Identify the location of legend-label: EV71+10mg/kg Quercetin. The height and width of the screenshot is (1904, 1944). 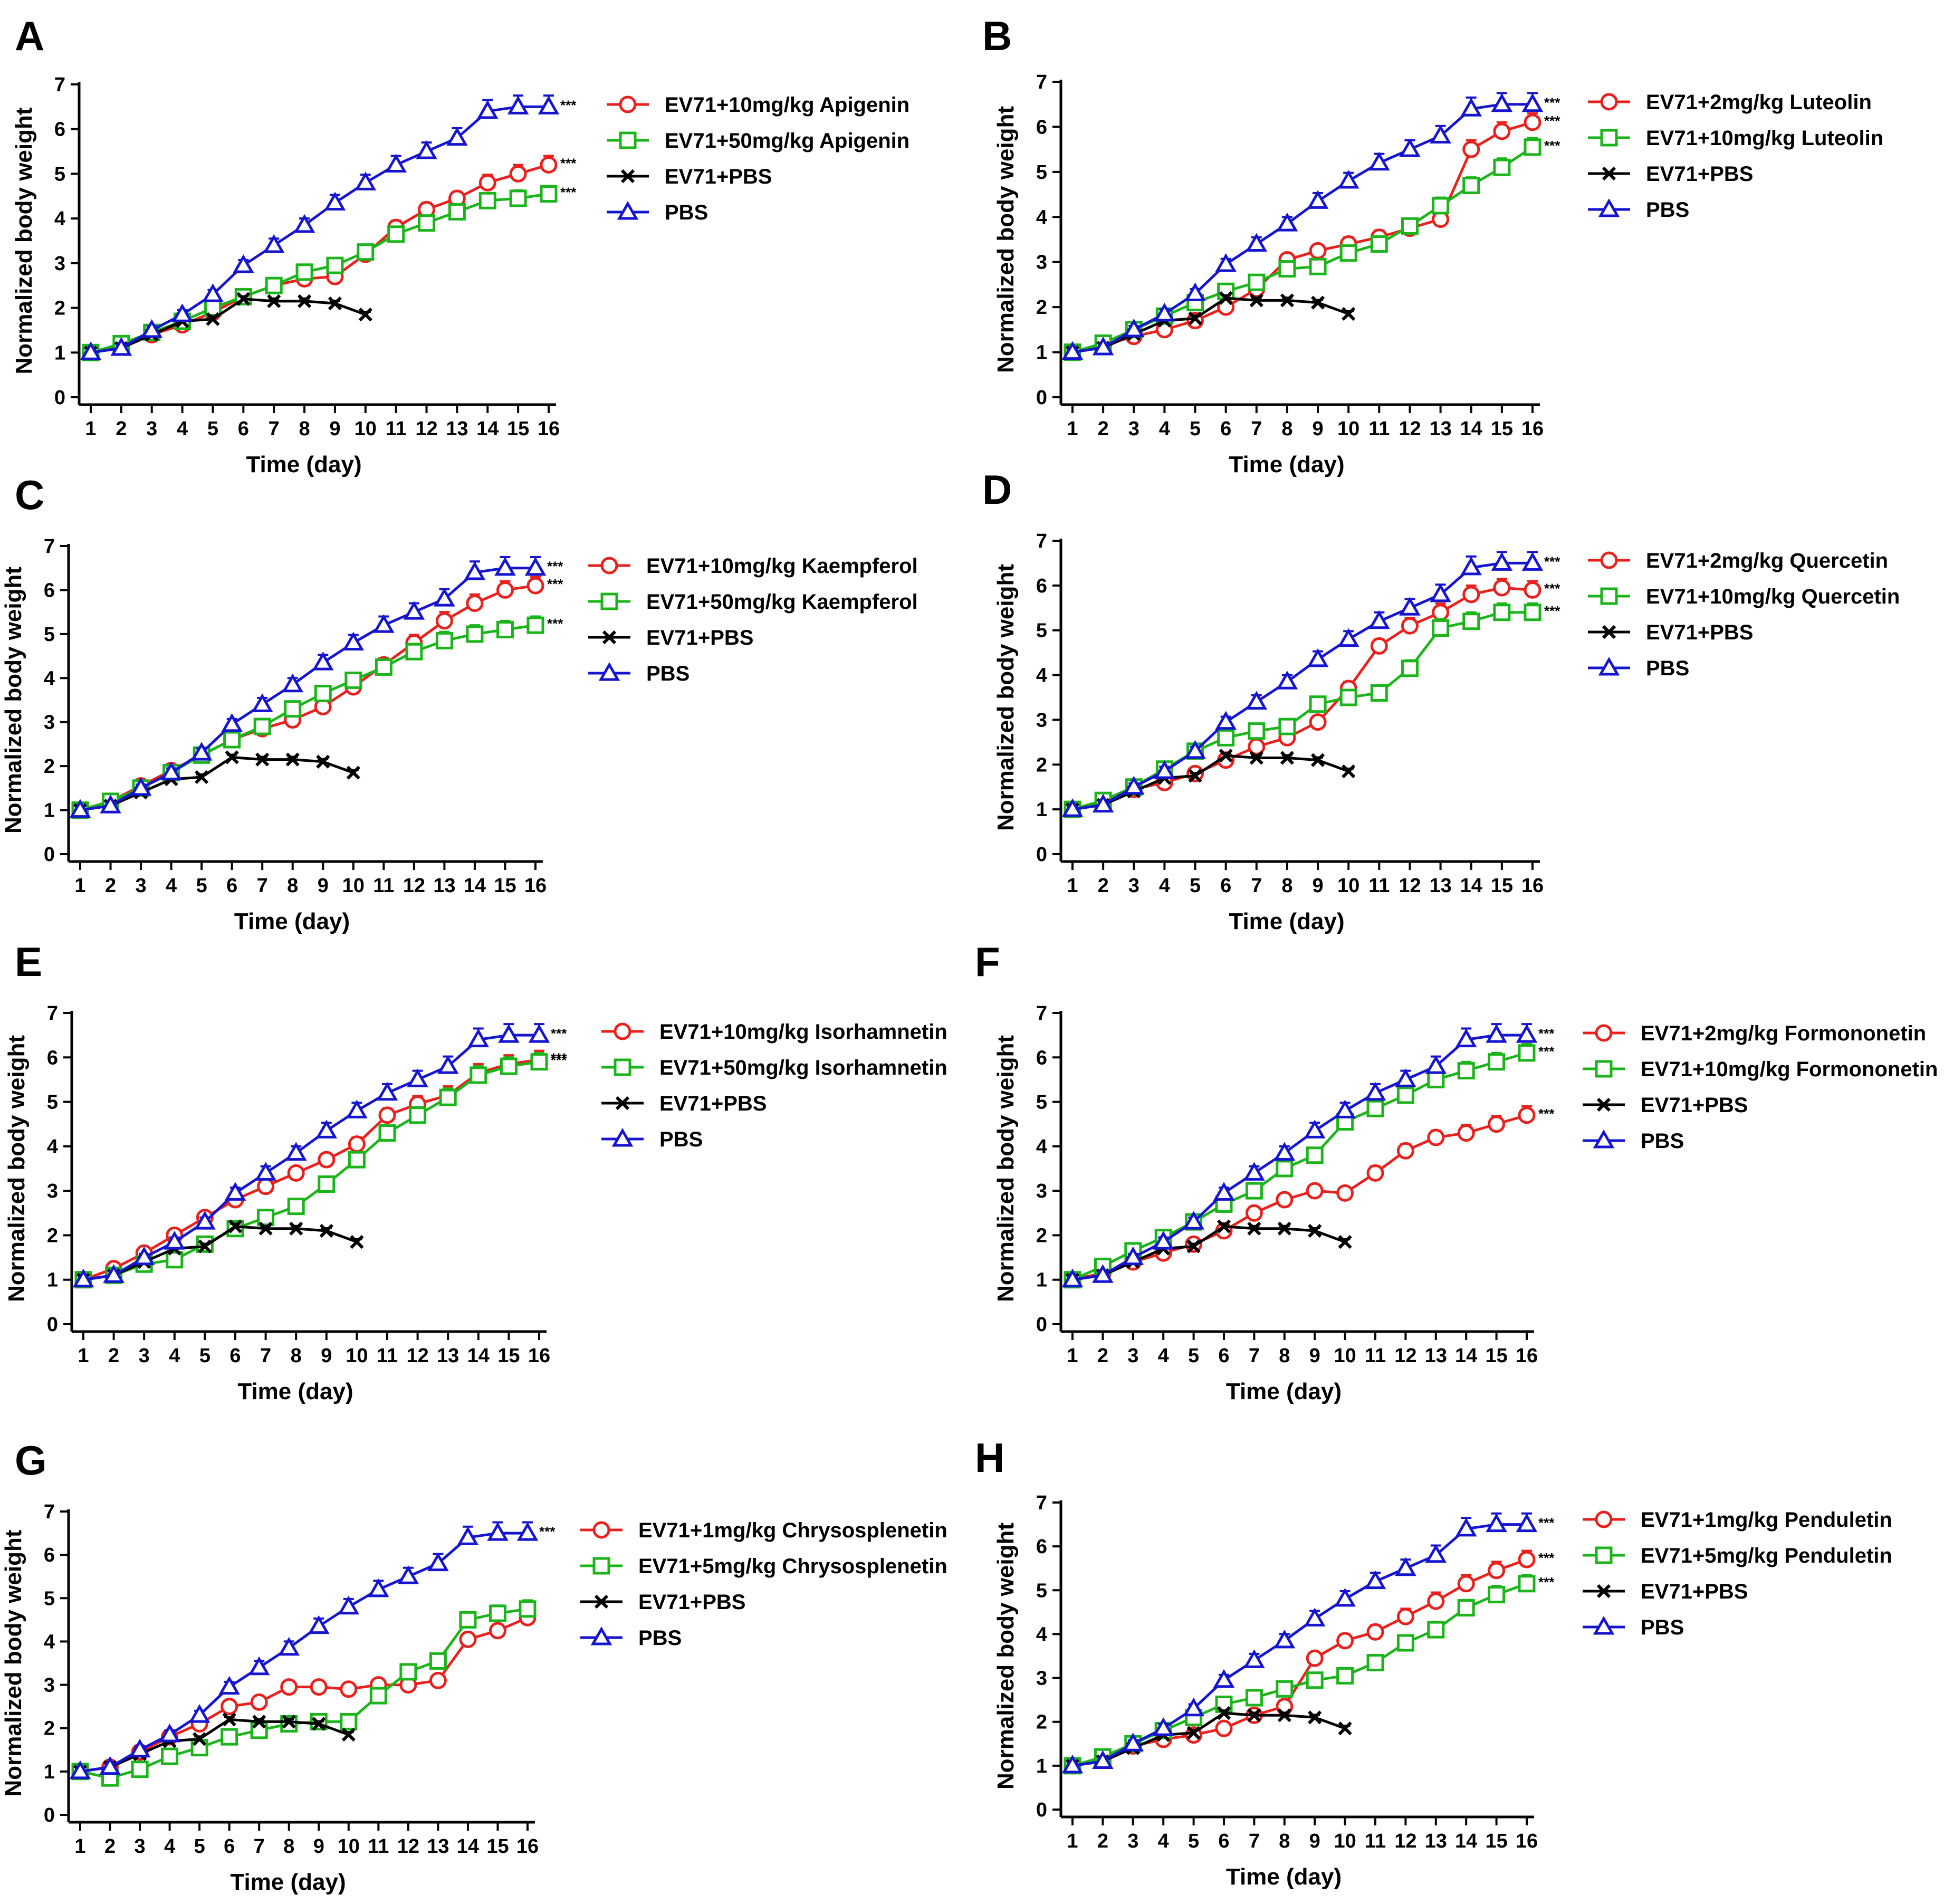
(1773, 596).